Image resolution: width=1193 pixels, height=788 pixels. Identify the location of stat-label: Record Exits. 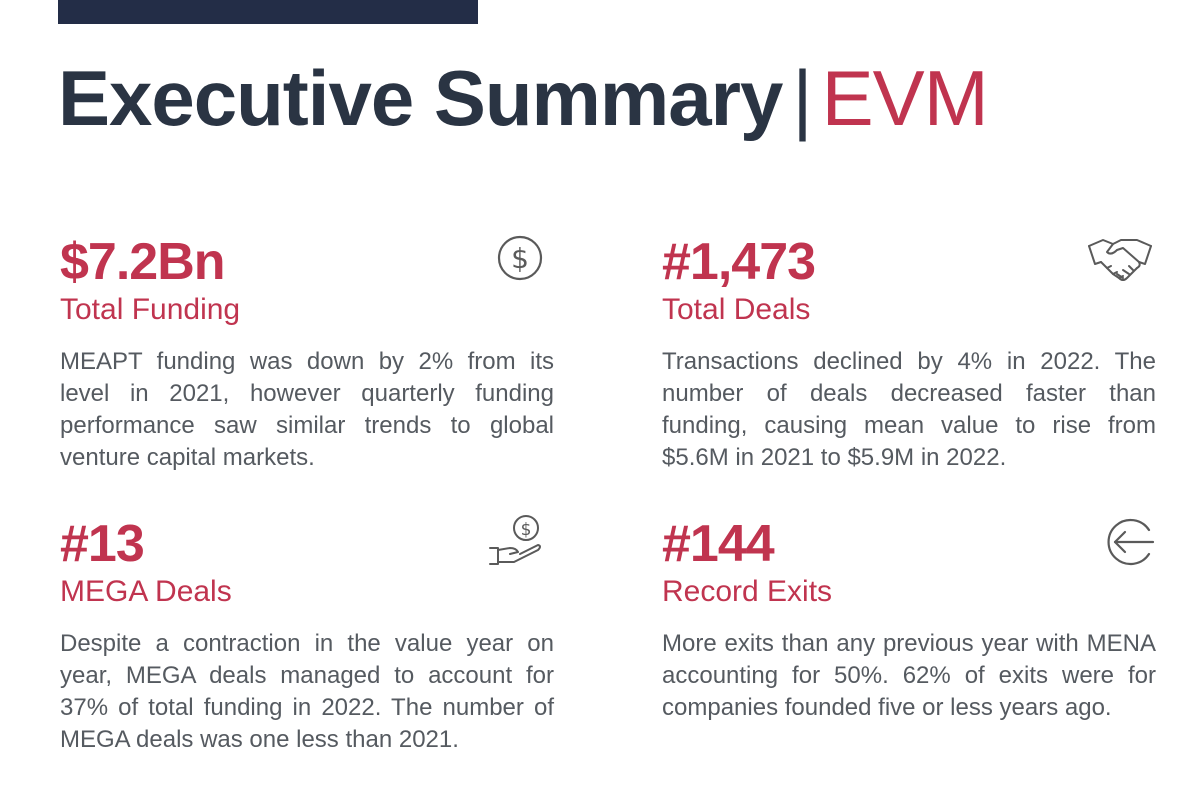
(747, 591).